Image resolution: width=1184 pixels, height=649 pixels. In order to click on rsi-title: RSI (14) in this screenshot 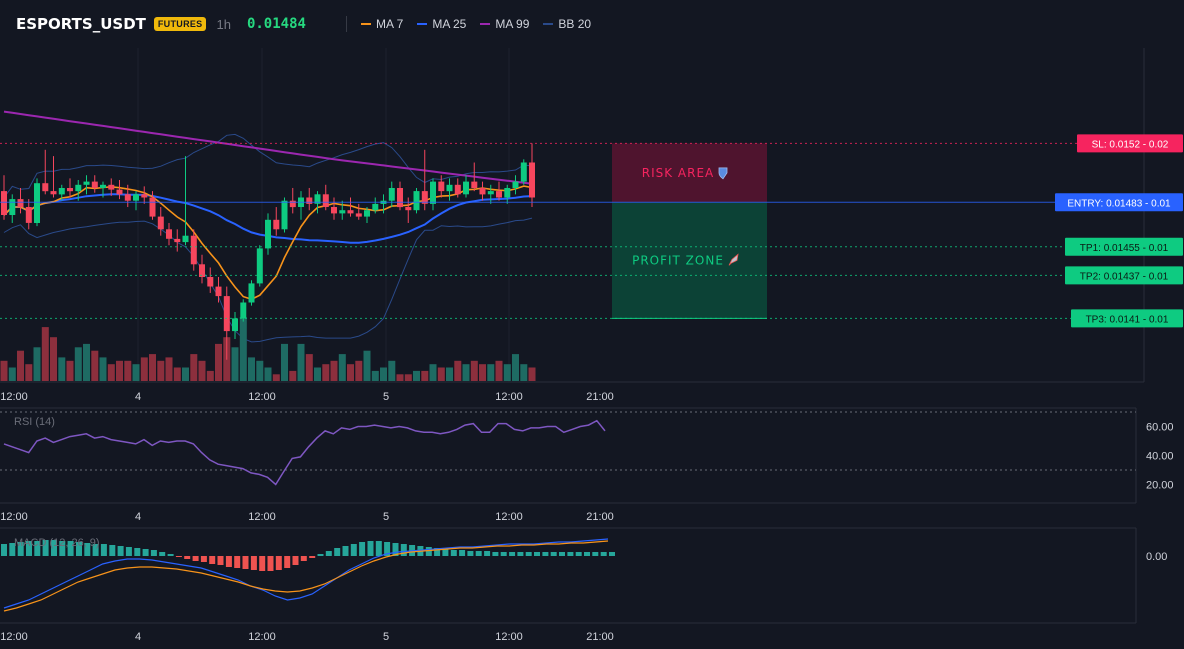, I will do `click(34, 422)`.